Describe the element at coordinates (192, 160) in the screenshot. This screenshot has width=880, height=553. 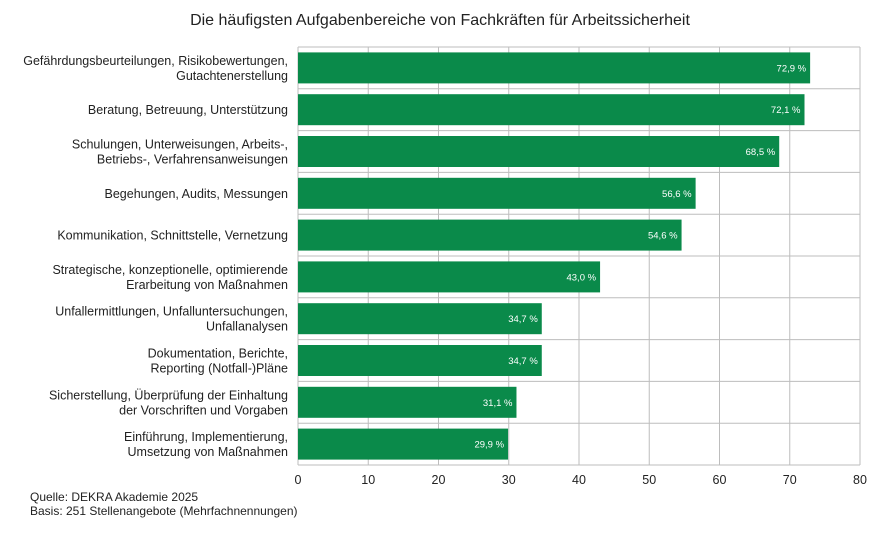
I see `category-label: Betriebs-, Verfahrensanweisungen` at that location.